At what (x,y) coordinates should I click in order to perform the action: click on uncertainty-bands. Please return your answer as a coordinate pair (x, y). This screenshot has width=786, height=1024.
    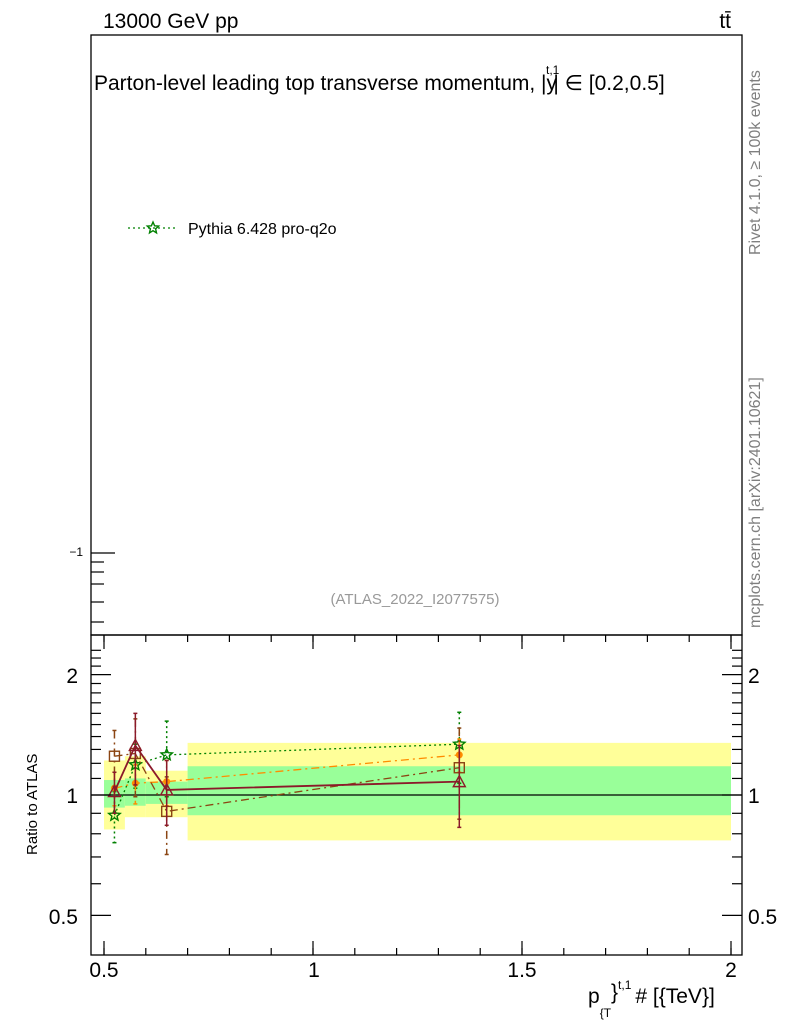
    Looking at the image, I should click on (418, 791).